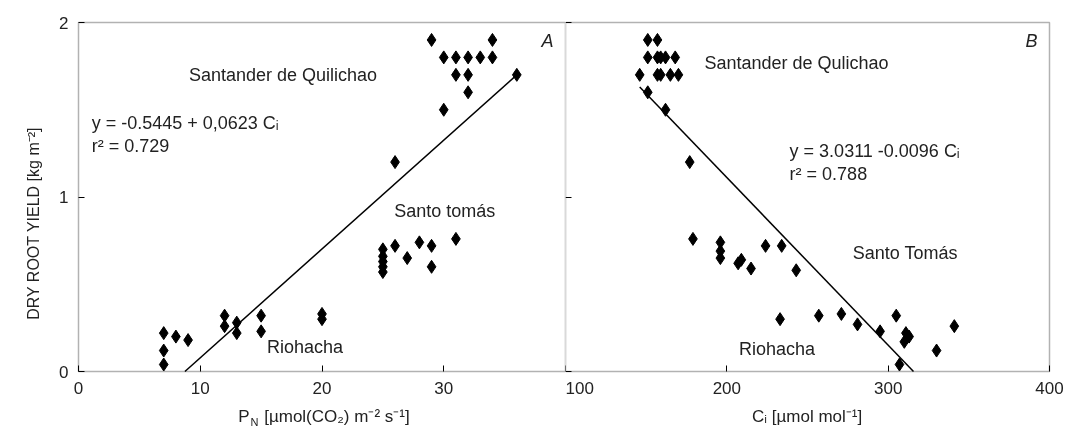 This screenshot has width=1069, height=439. Describe the element at coordinates (796, 62) in the screenshot. I see `annotation: Santander de Qulichao` at that location.